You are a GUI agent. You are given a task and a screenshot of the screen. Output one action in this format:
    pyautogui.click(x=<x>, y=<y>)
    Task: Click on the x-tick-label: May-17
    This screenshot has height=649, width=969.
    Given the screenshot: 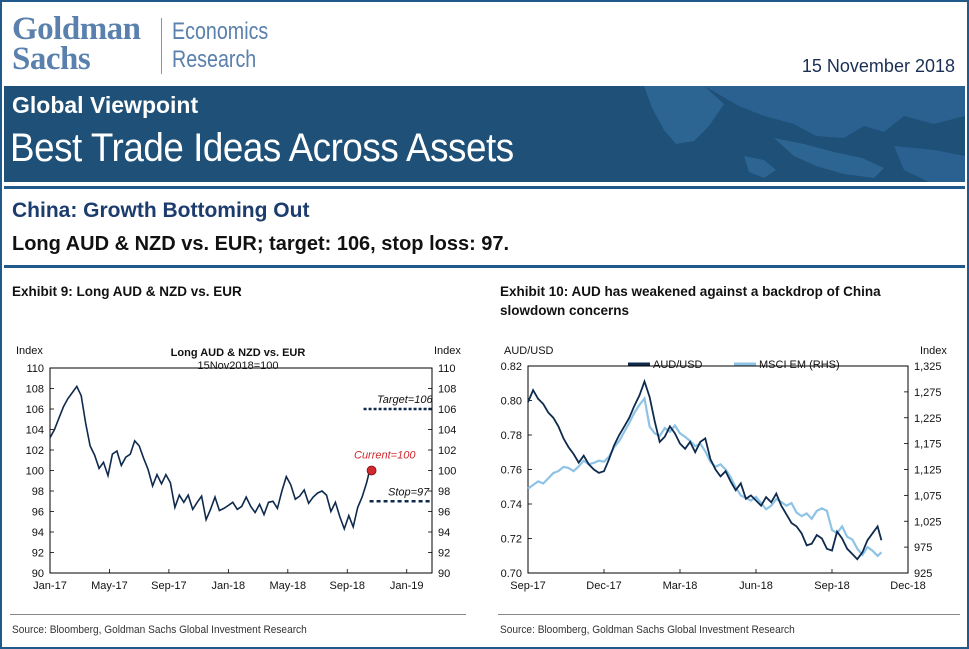 What is the action you would take?
    pyautogui.click(x=109, y=586)
    